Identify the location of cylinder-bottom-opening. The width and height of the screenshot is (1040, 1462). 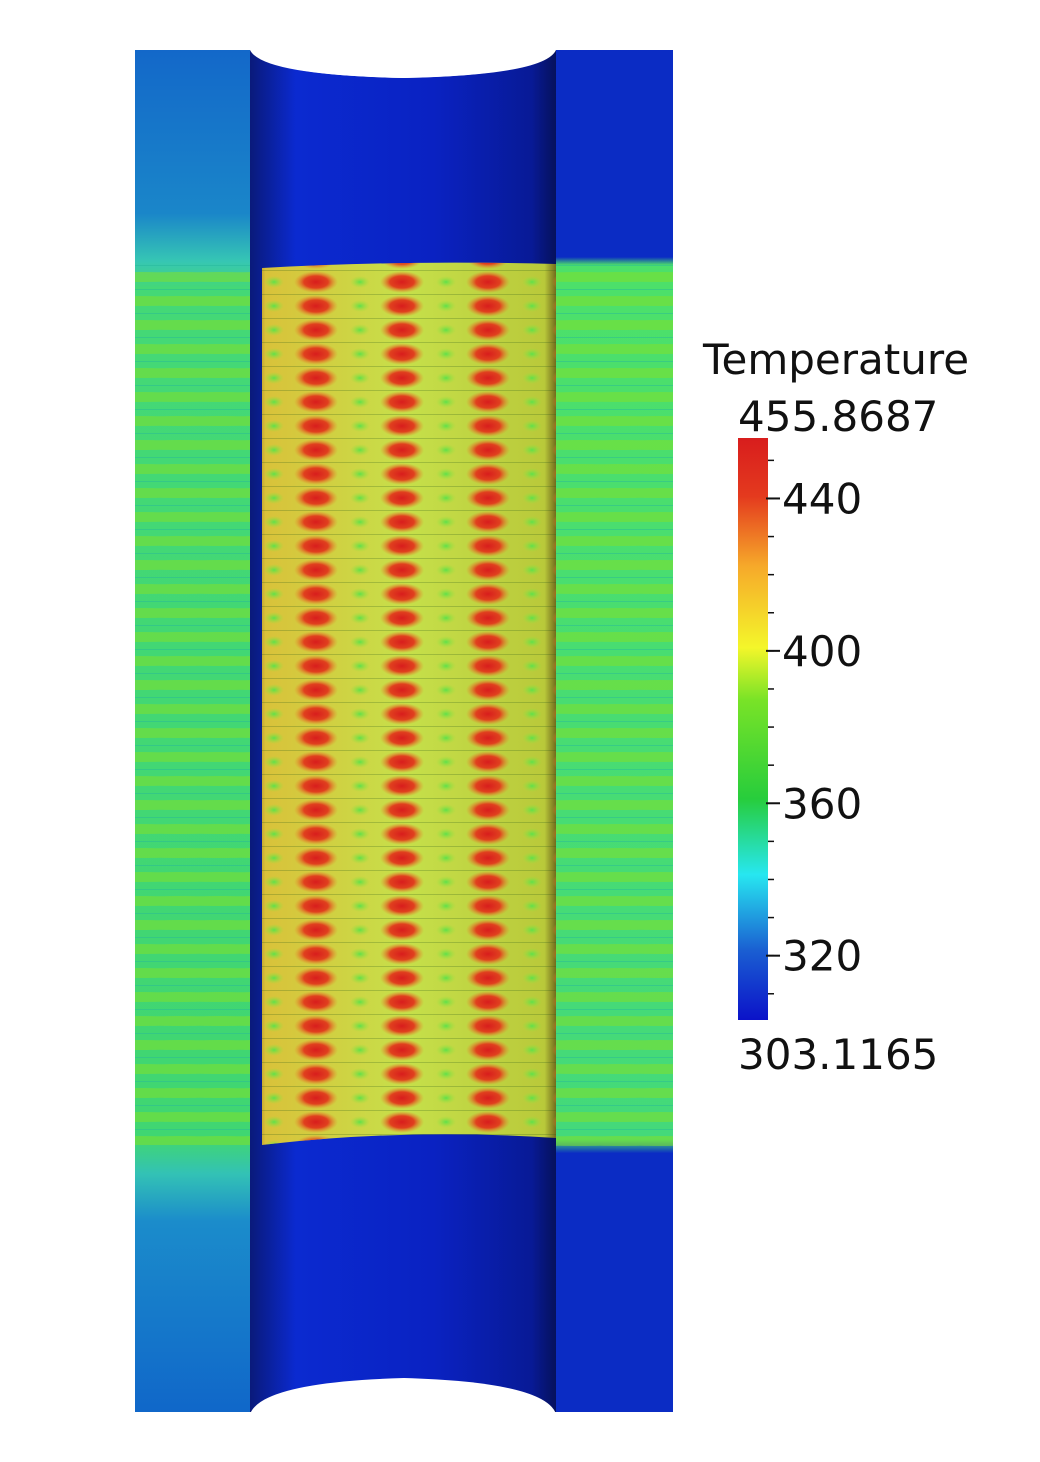
(403, 1396).